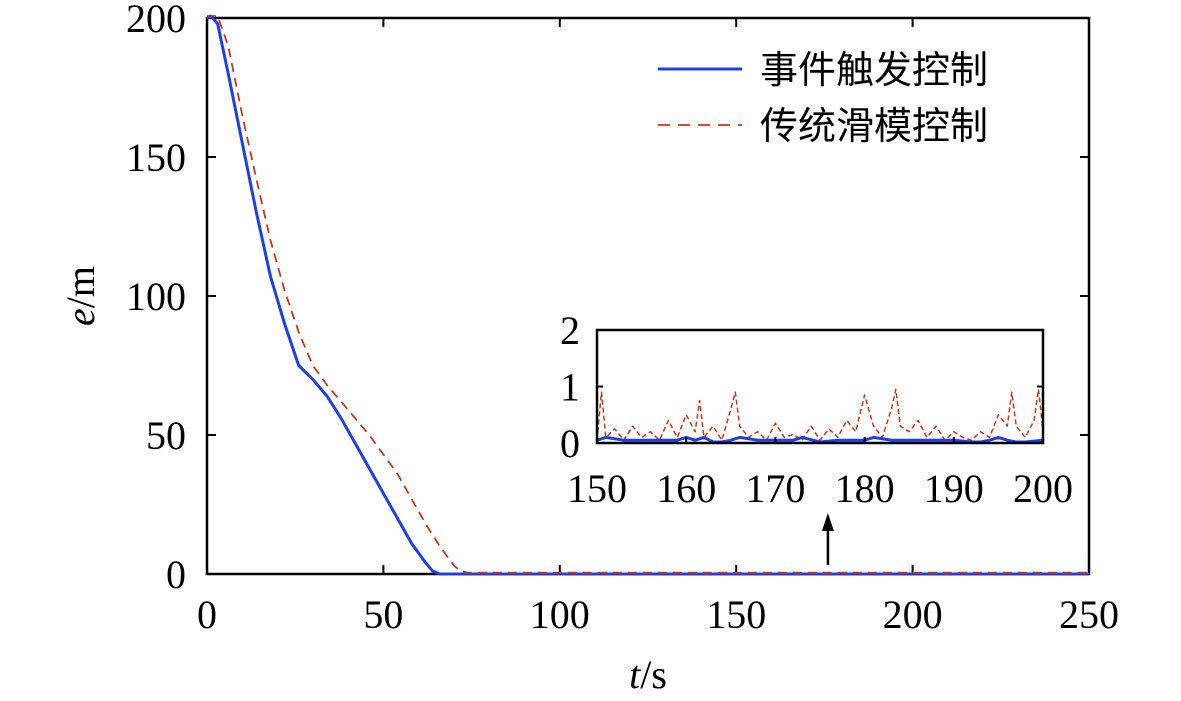 The image size is (1181, 701). I want to click on inset-x-tick-label: 160, so click(686, 488).